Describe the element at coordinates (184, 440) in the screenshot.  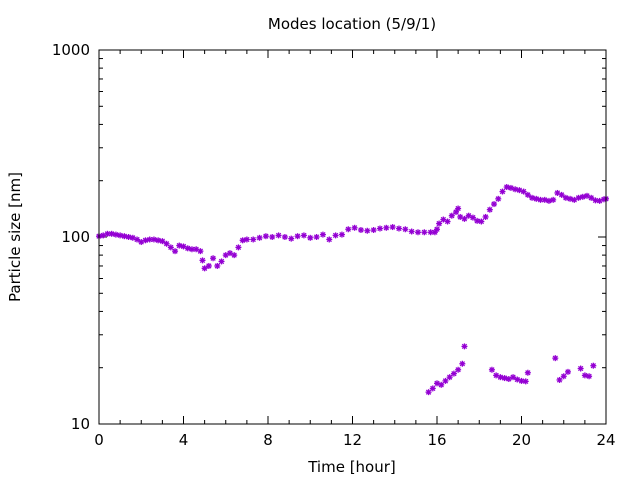
I see `x-tick-label: 4` at that location.